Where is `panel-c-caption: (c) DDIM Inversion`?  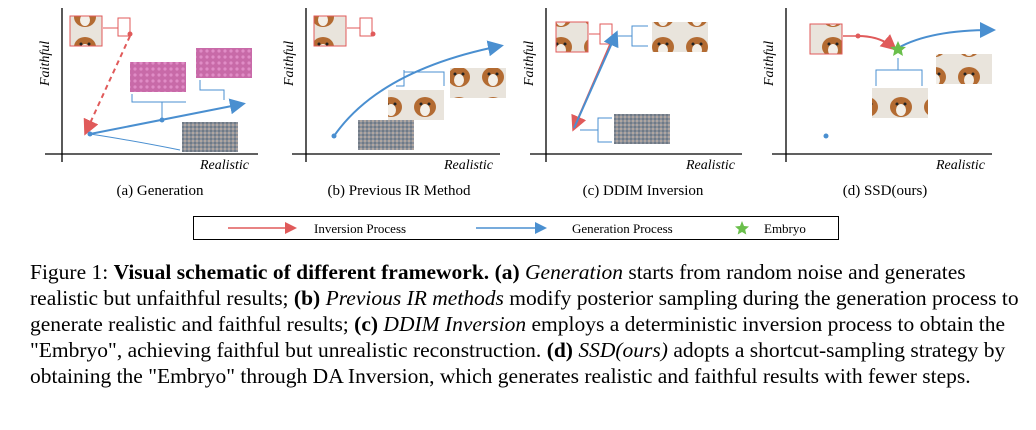
panel-c-caption: (c) DDIM Inversion is located at coordinates (643, 191).